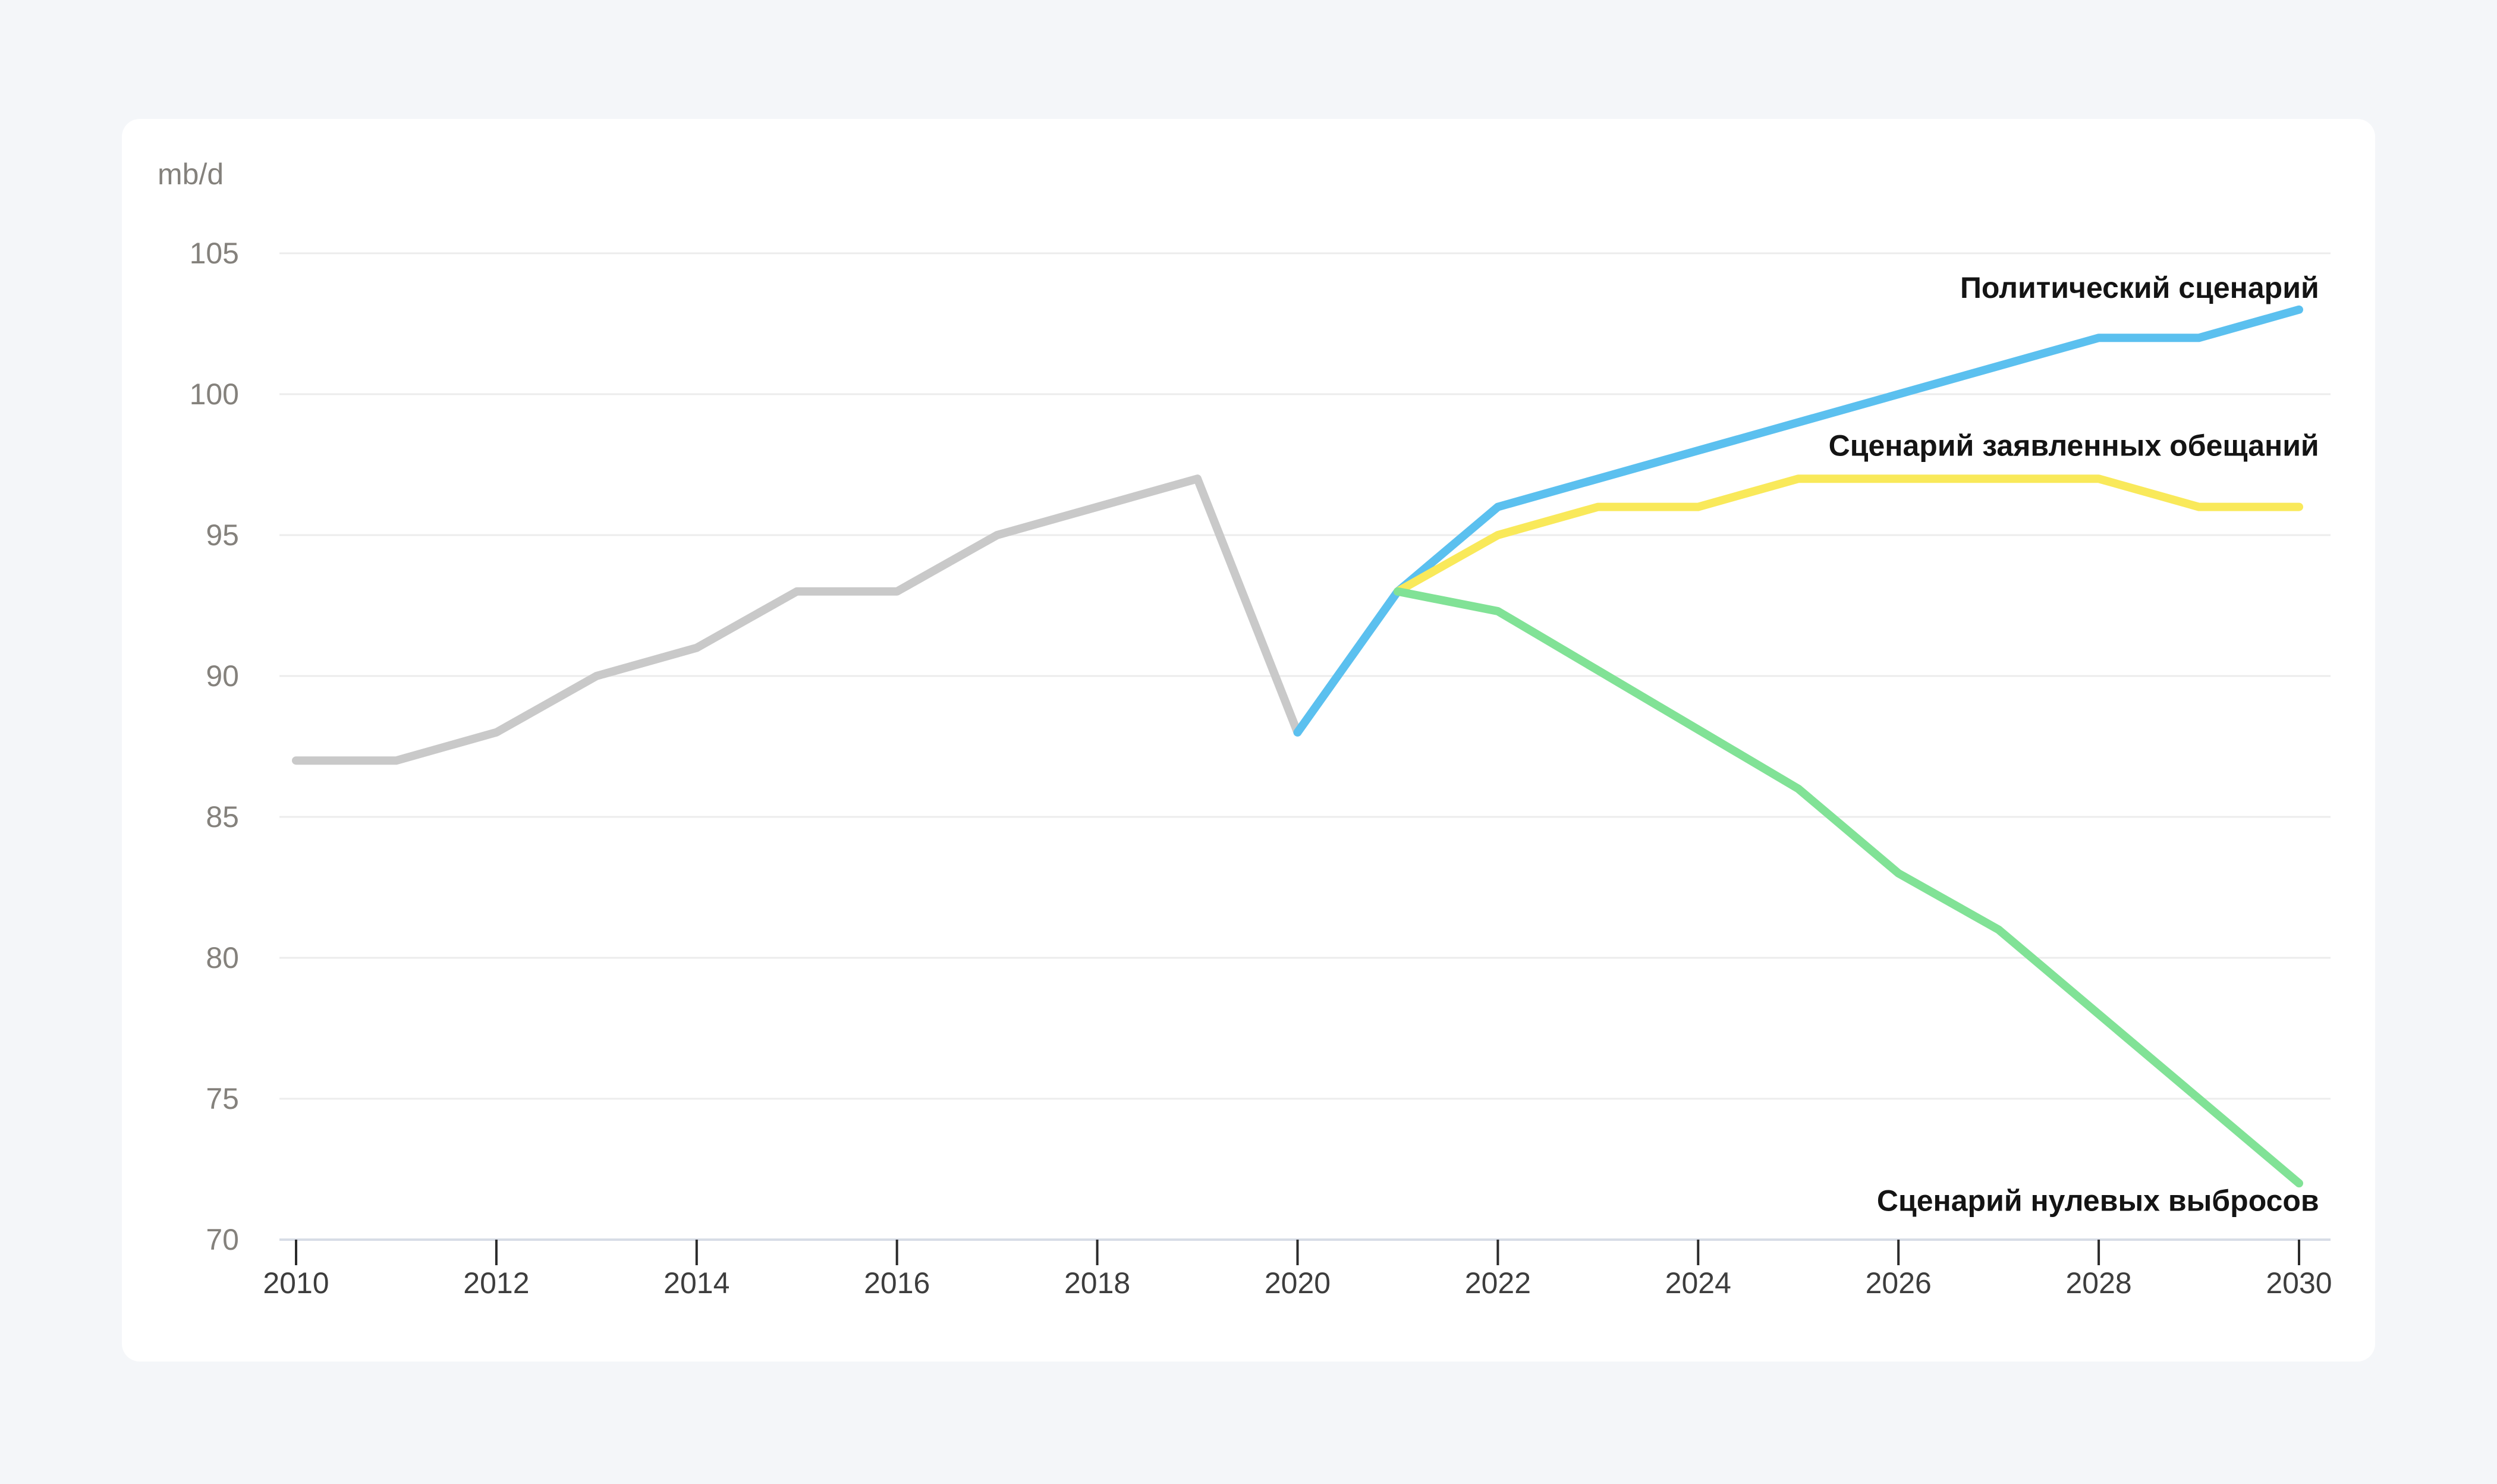 This screenshot has height=1484, width=2497. I want to click on y-tick-label-75: 75, so click(222, 1098).